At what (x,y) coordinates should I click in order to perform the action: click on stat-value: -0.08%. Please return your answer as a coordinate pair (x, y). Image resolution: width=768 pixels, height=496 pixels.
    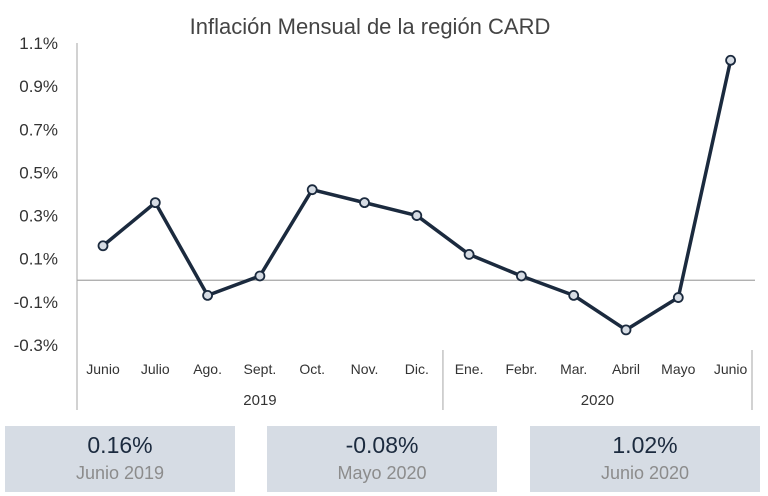
    Looking at the image, I should click on (382, 445).